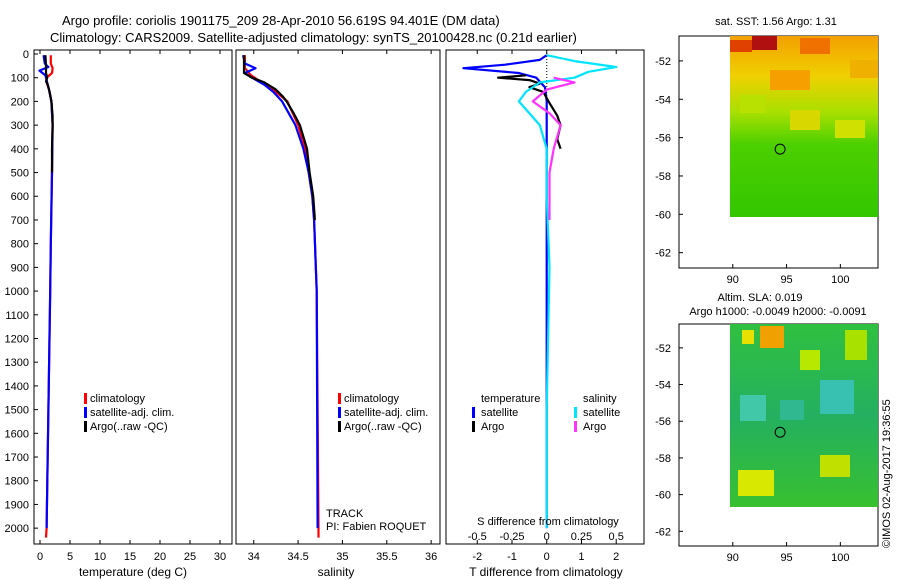 The image size is (900, 580). Describe the element at coordinates (17, 411) in the screenshot. I see `depth-tick-label: 1500` at that location.